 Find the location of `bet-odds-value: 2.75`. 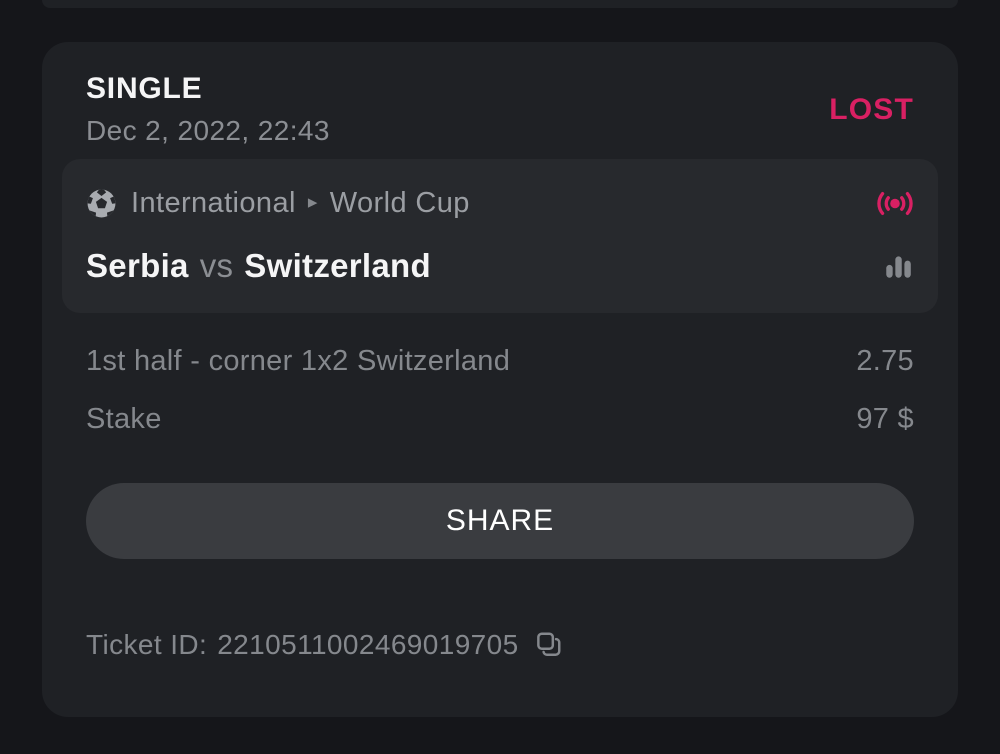

bet-odds-value: 2.75 is located at coordinates (885, 361).